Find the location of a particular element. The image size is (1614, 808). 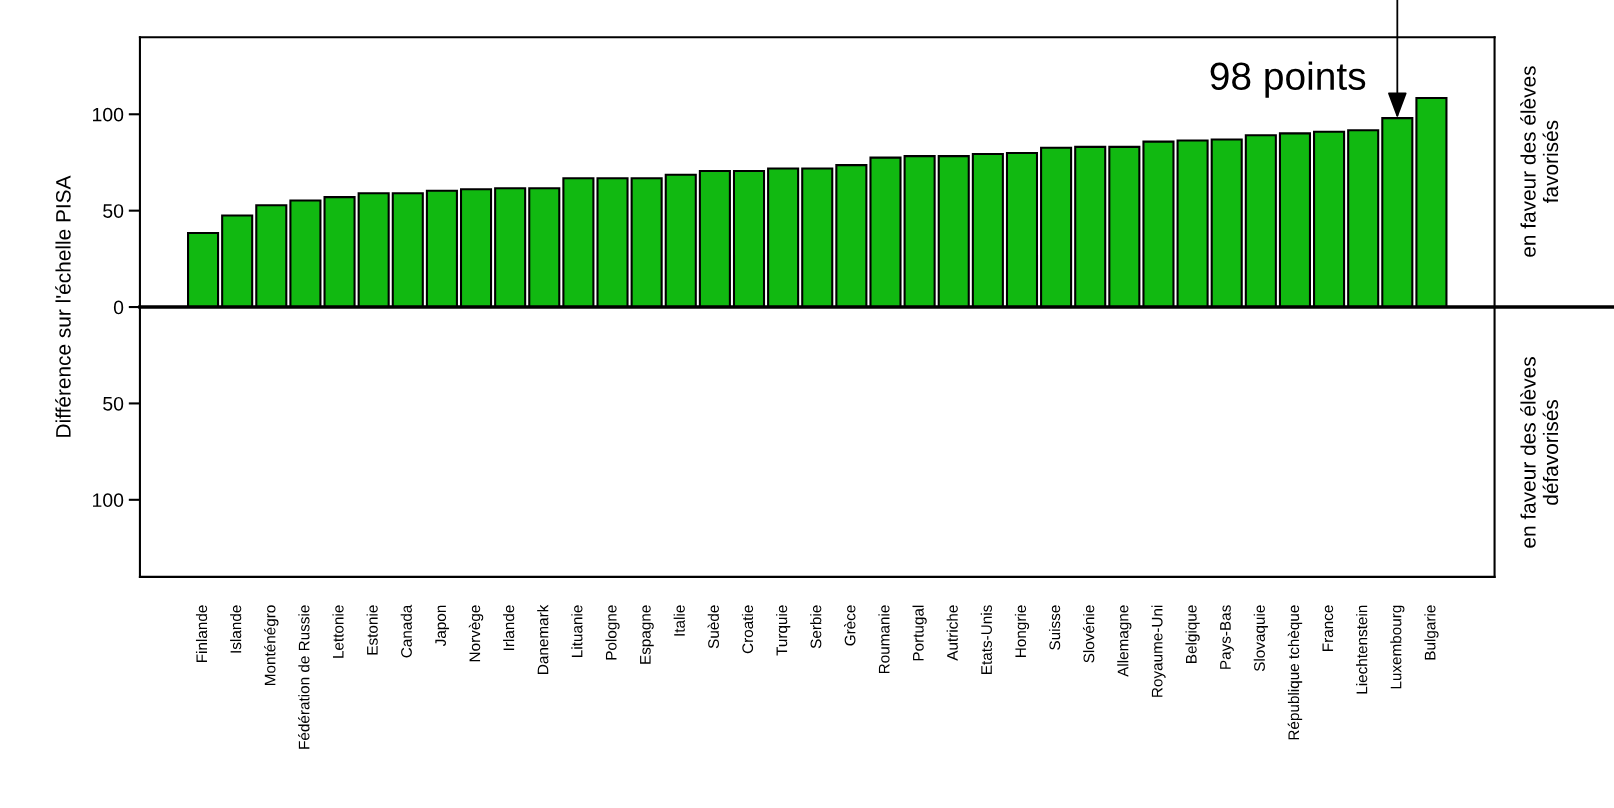

x-tick-label: Islande is located at coordinates (236, 629).